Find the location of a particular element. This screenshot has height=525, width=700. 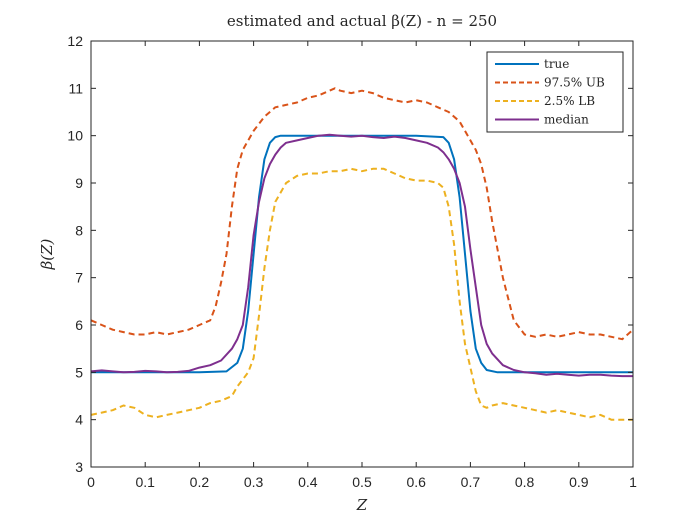

y-tick-label: 3 is located at coordinates (79, 467).